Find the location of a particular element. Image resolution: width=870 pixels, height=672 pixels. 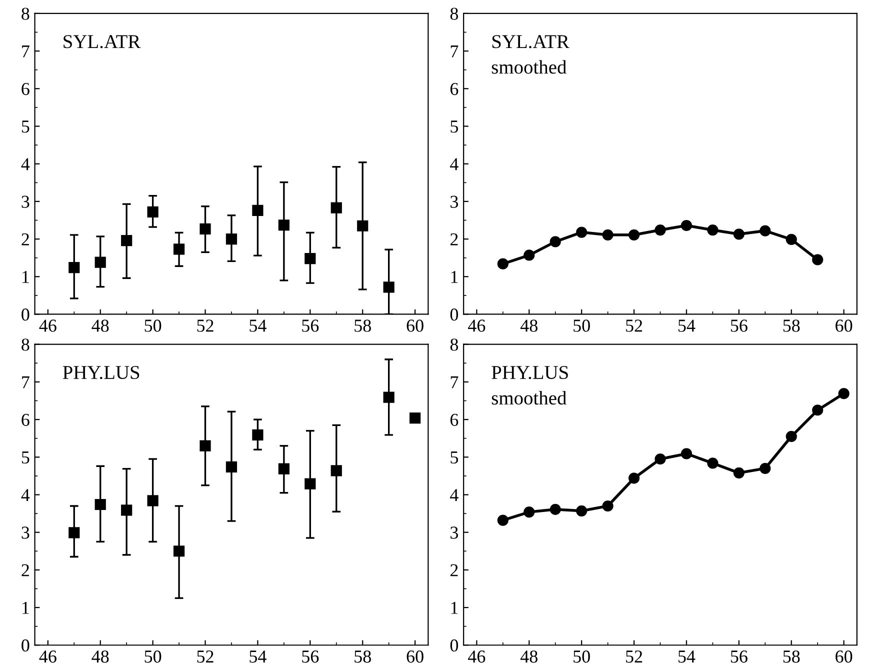

y-tick-label: 5 is located at coordinates (26, 458).